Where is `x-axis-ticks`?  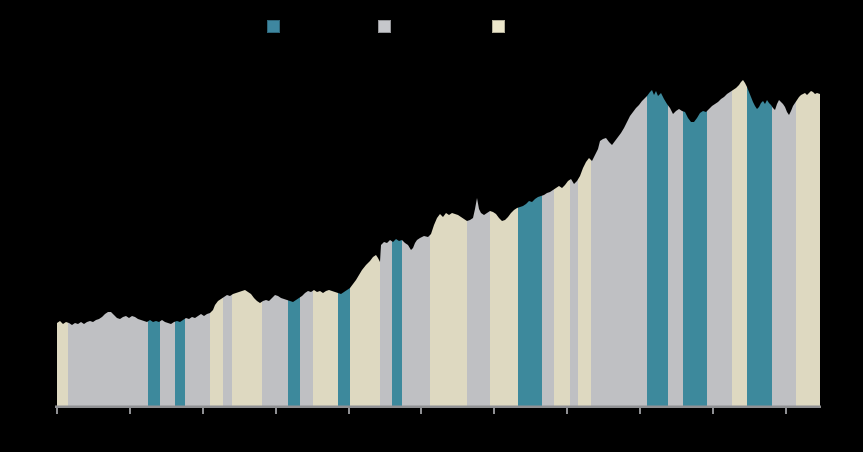
x-axis-ticks is located at coordinates (421, 411).